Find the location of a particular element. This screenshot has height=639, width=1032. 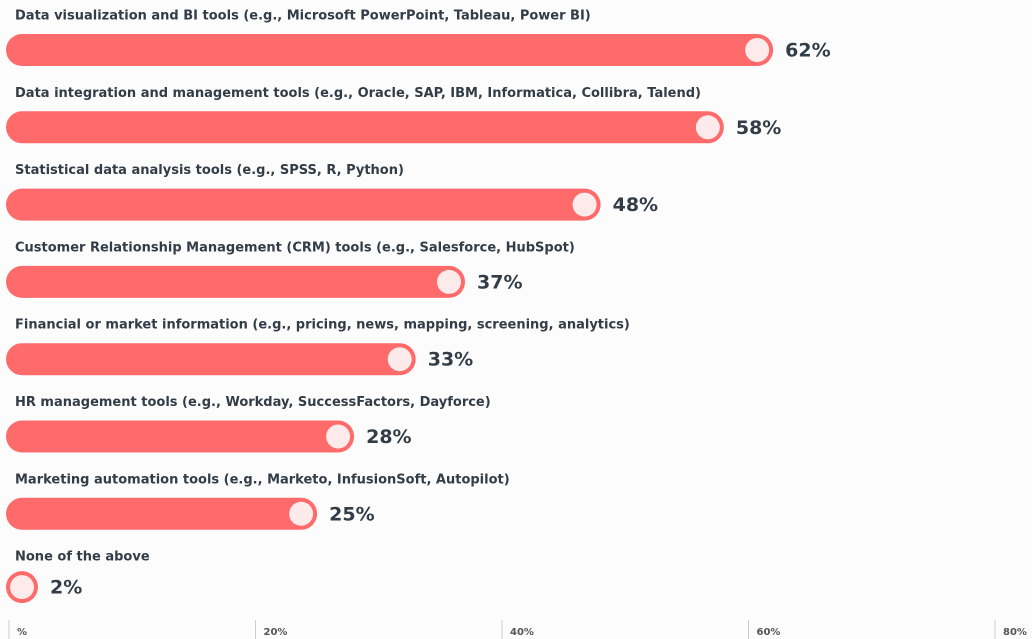

x-tick-label: 20% is located at coordinates (276, 632).